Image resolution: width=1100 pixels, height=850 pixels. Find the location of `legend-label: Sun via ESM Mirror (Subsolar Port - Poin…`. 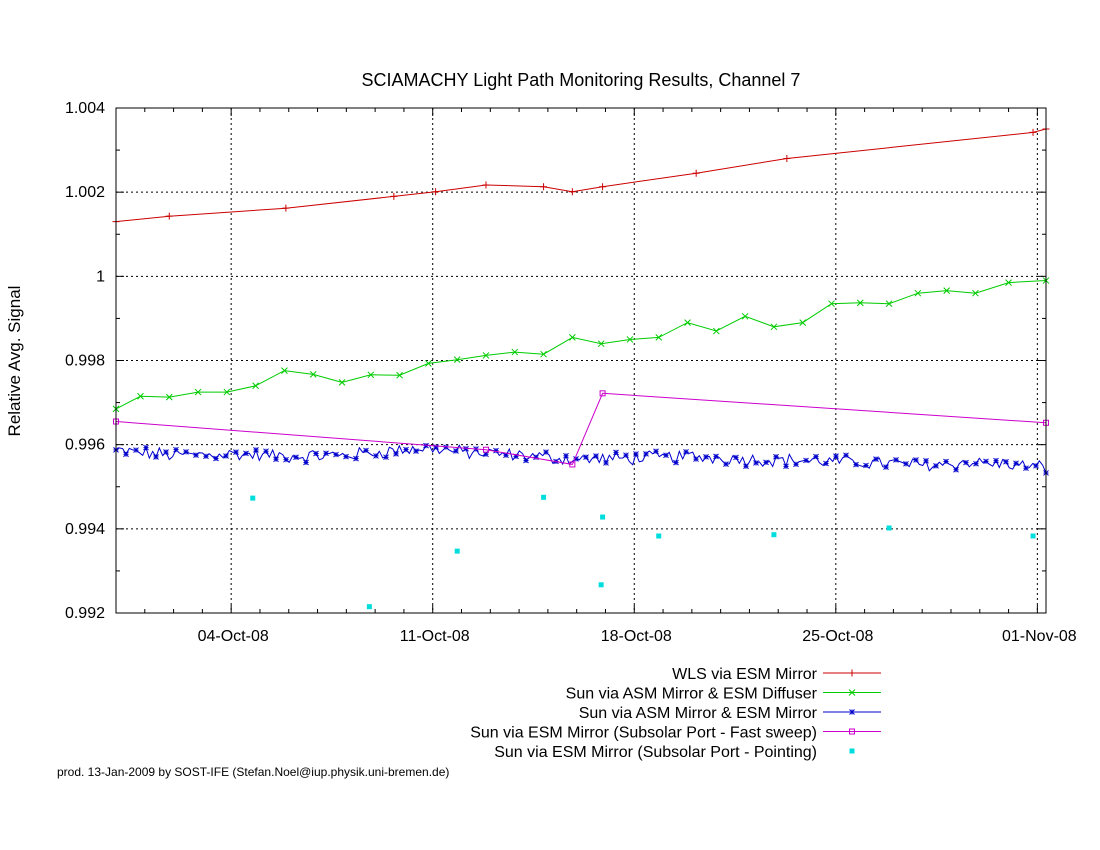

legend-label: Sun via ESM Mirror (Subsolar Port - Poin… is located at coordinates (655, 752).